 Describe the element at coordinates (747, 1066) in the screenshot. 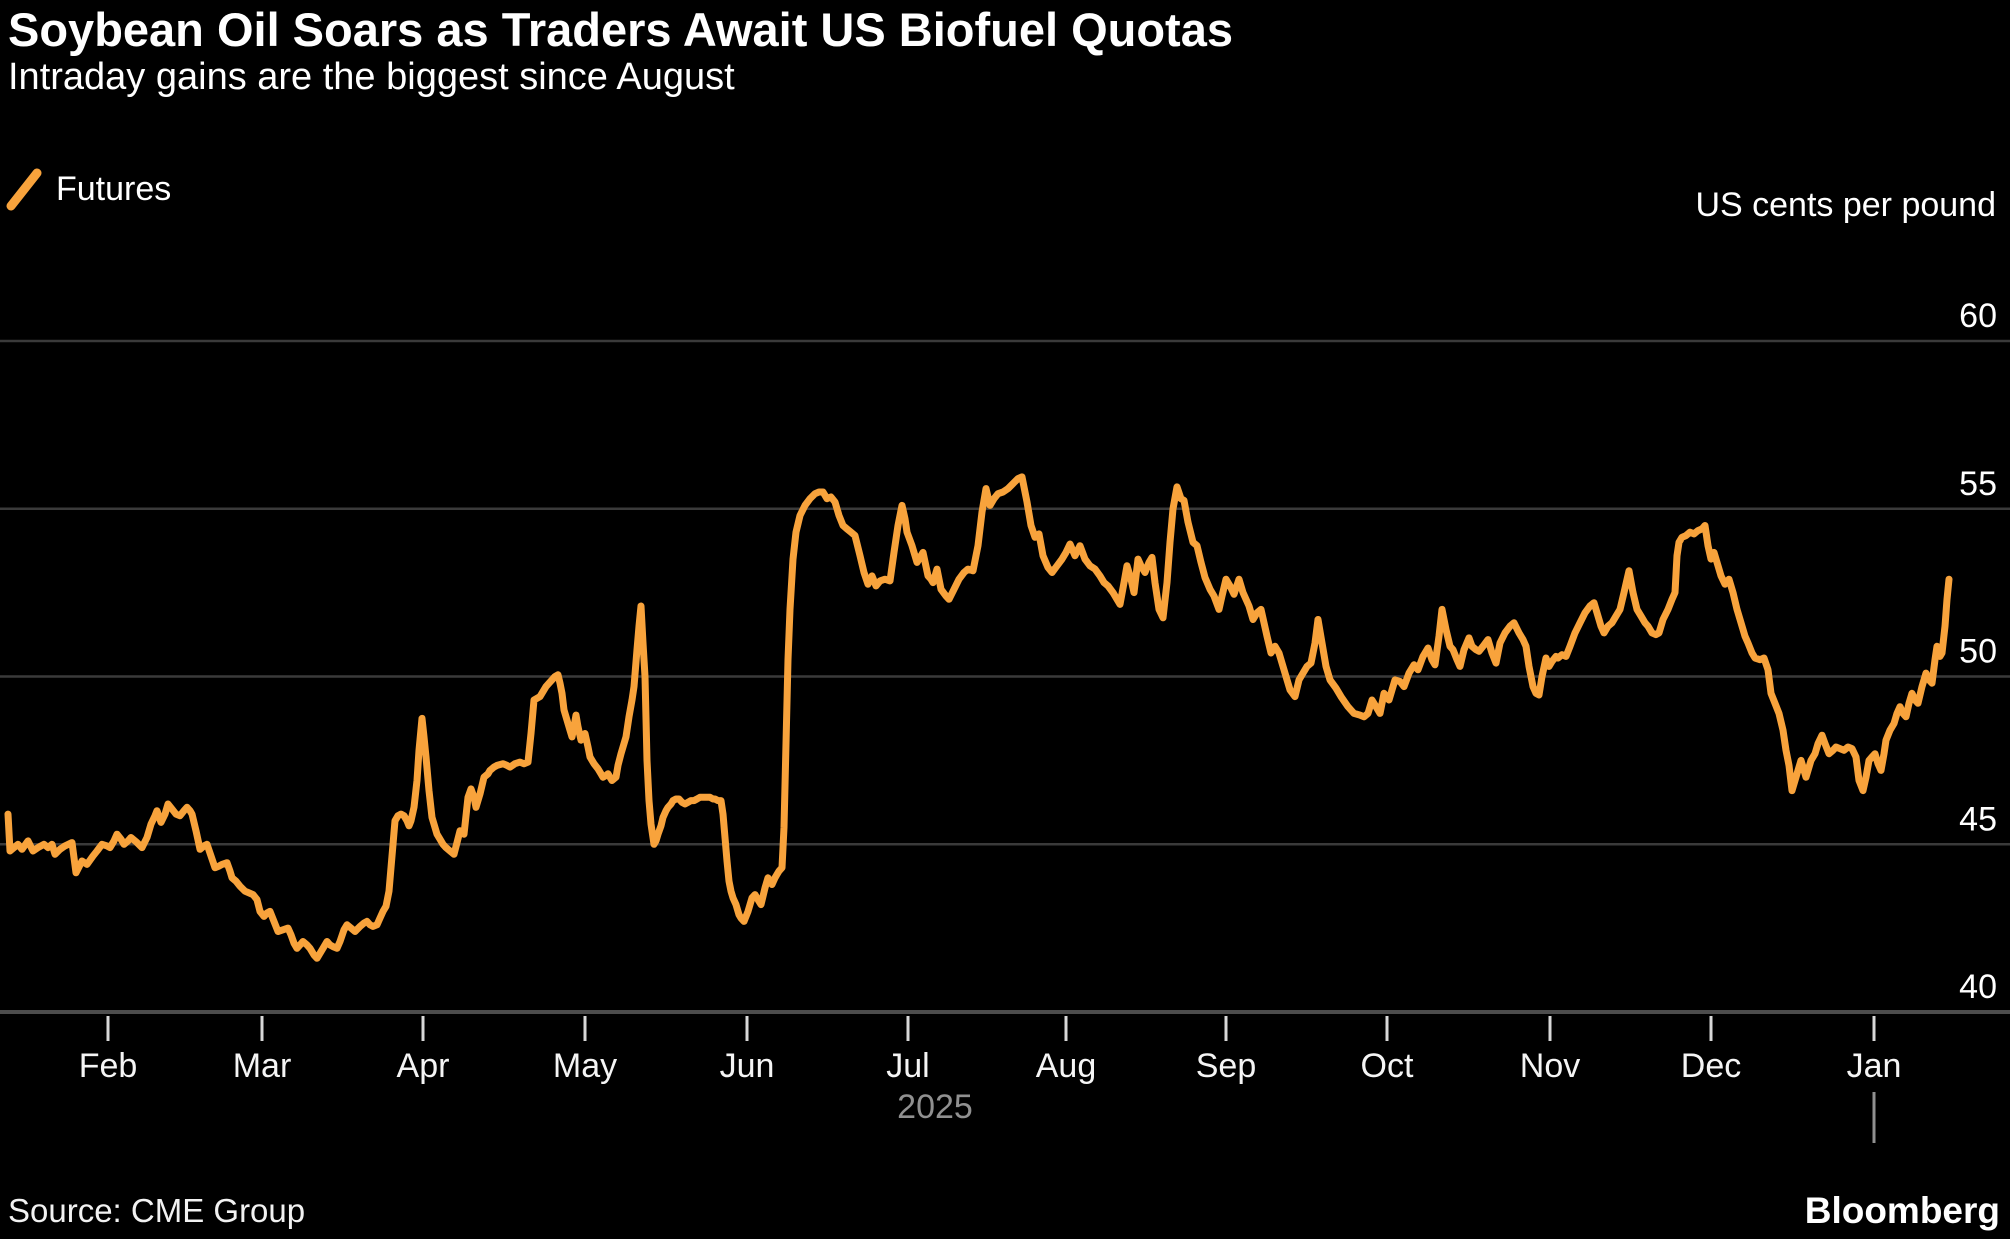

I see `x-tick-label: Jun` at that location.